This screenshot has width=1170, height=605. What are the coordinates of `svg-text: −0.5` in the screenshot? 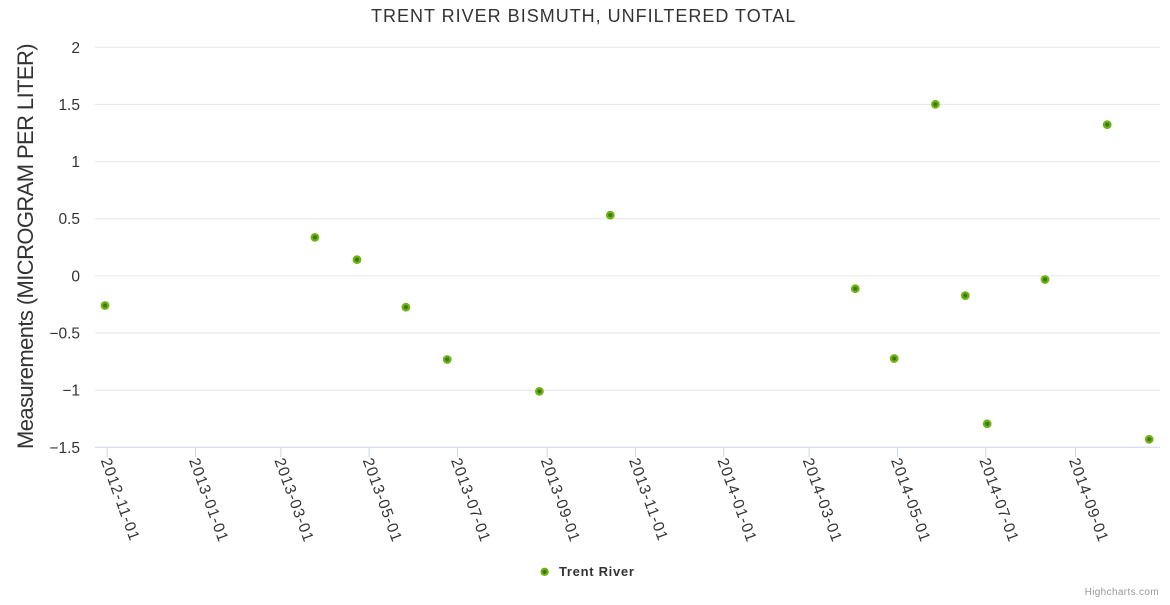 It's located at (64, 334).